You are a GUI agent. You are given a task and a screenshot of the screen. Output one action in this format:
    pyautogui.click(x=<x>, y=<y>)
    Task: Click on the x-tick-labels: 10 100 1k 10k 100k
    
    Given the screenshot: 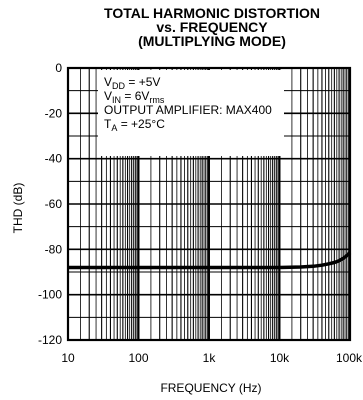 What is the action you would take?
    pyautogui.click(x=212, y=358)
    